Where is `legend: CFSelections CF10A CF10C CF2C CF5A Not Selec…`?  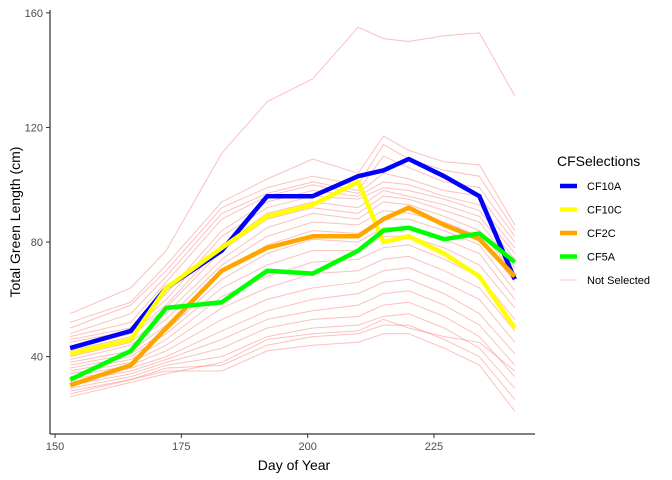 legend: CFSelections CF10A CF10C CF2C CF5A Not Selec… is located at coordinates (603, 220).